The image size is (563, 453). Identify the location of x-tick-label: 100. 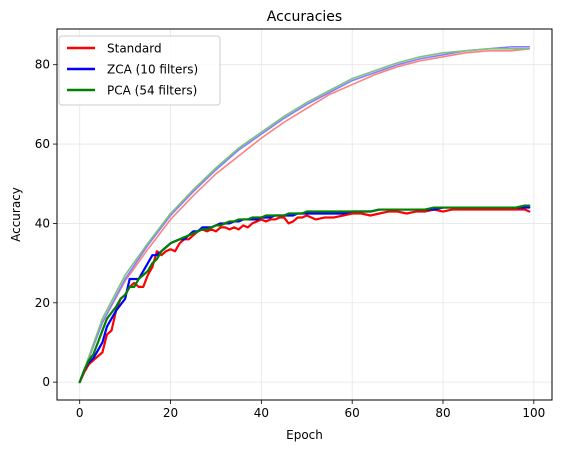
(533, 413).